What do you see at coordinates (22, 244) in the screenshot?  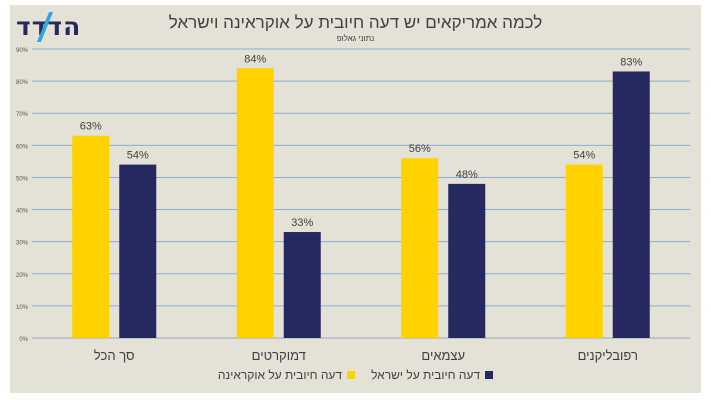 I see `y-tick-label: 30%` at bounding box center [22, 244].